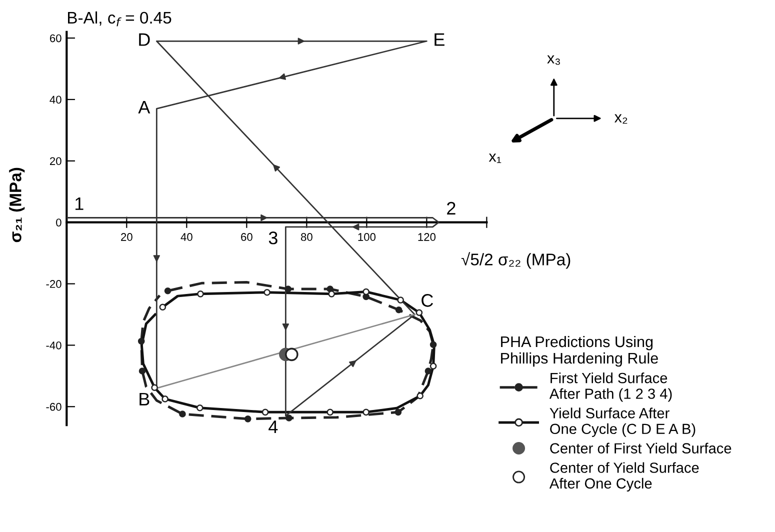  What do you see at coordinates (306, 237) in the screenshot?
I see `x-tick-label: 80` at bounding box center [306, 237].